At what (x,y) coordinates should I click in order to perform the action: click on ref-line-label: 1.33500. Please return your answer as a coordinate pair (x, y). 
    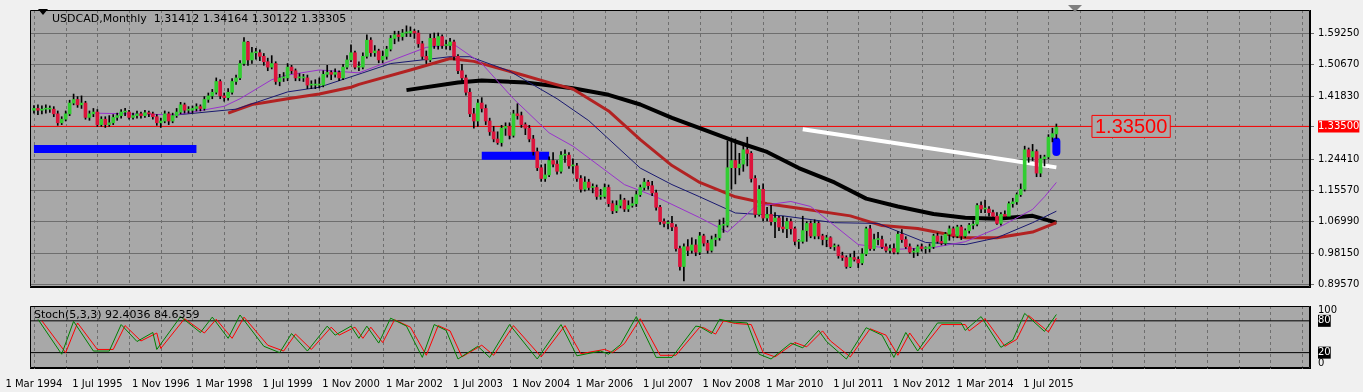
    Looking at the image, I should click on (1131, 125).